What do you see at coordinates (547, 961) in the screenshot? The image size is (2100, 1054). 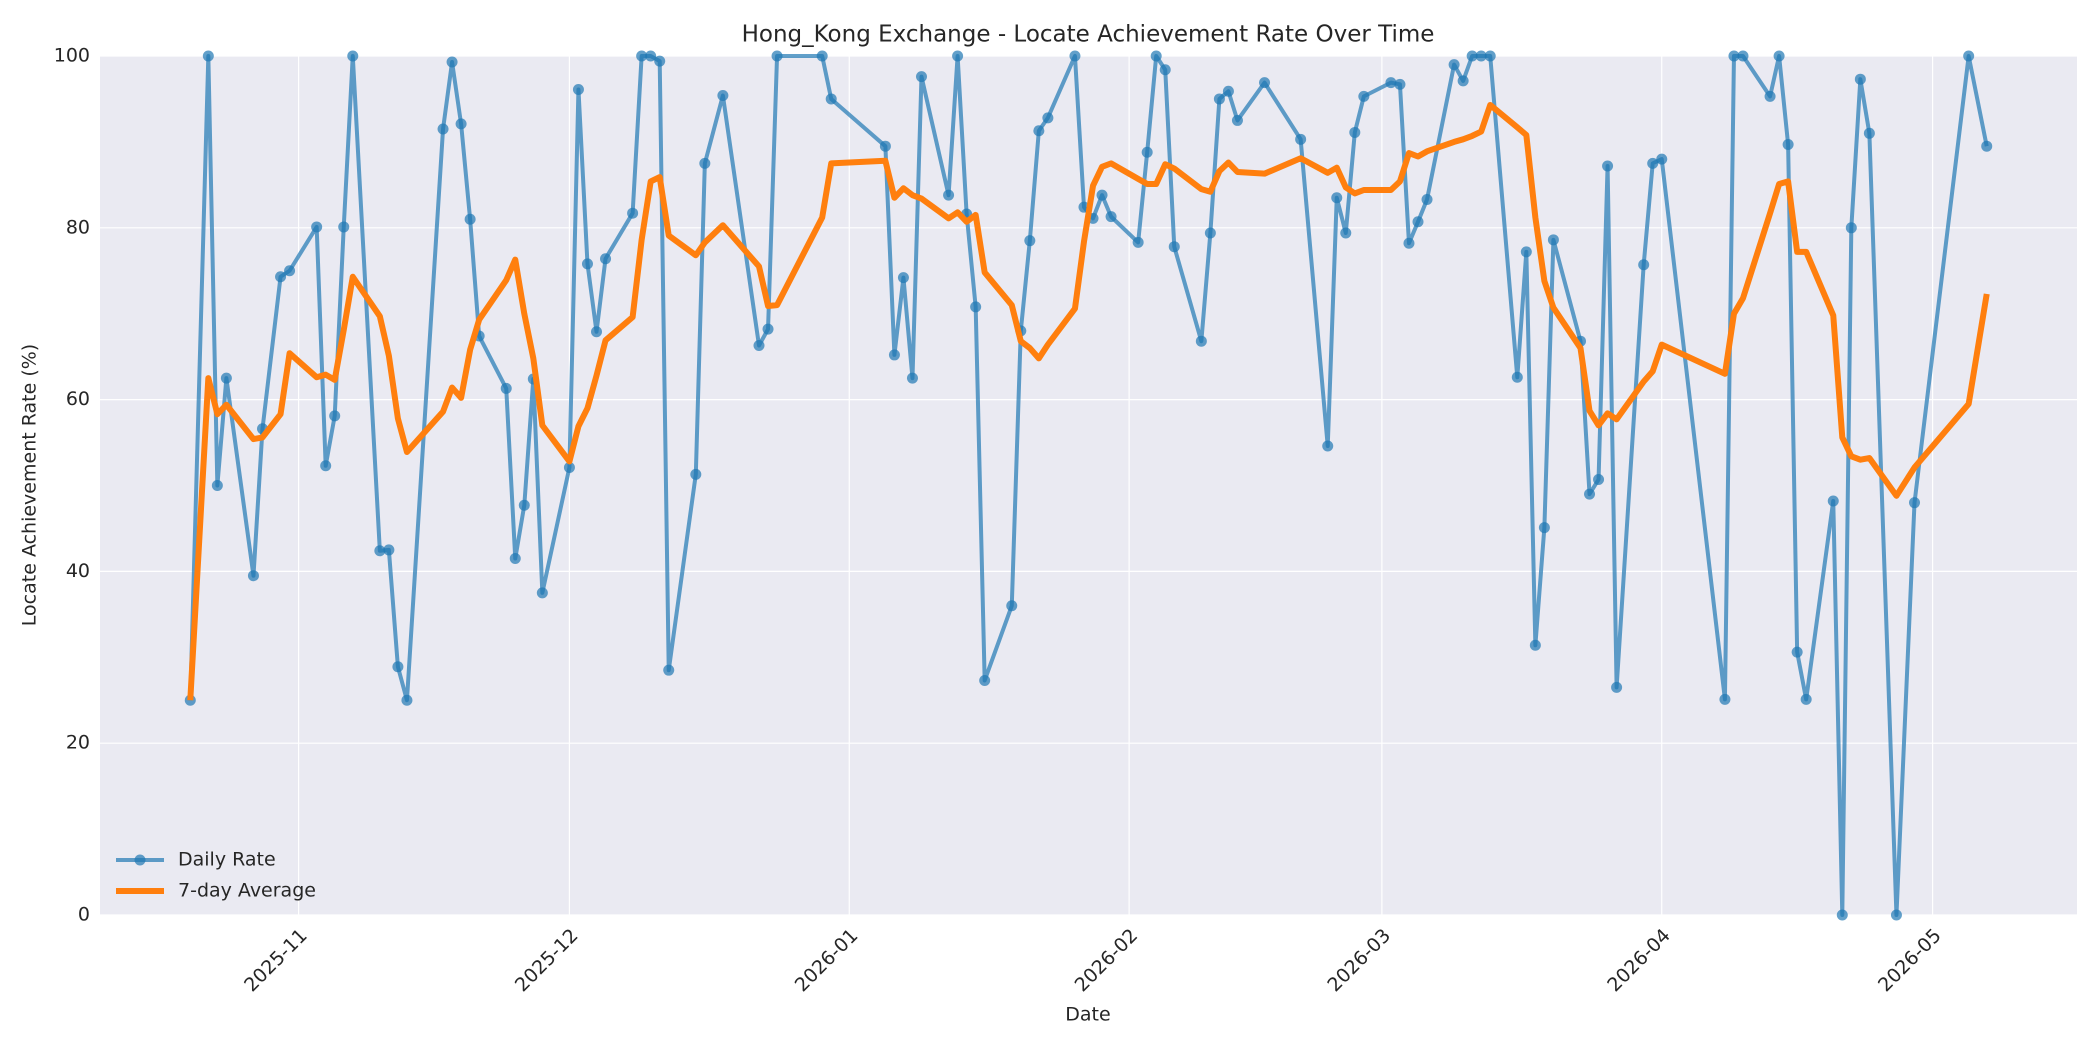 I see `x-tick-label: 2025-12` at bounding box center [547, 961].